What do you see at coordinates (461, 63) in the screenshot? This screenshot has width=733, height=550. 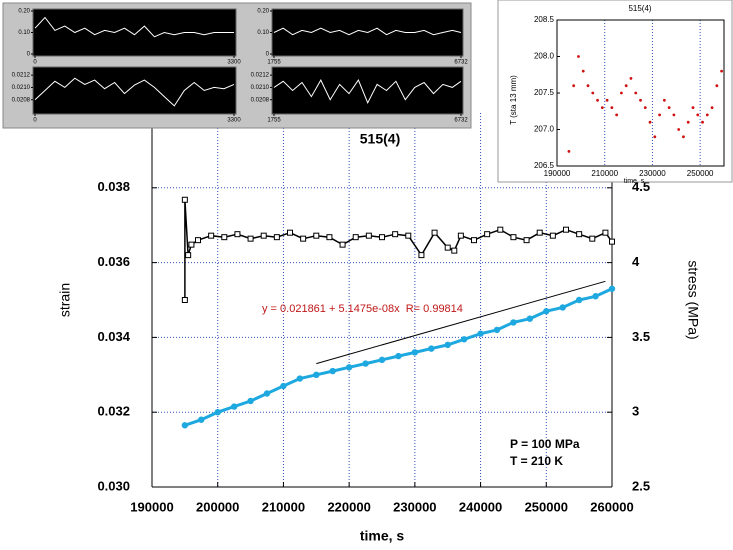 I see `x-tick-label: 6732` at bounding box center [461, 63].